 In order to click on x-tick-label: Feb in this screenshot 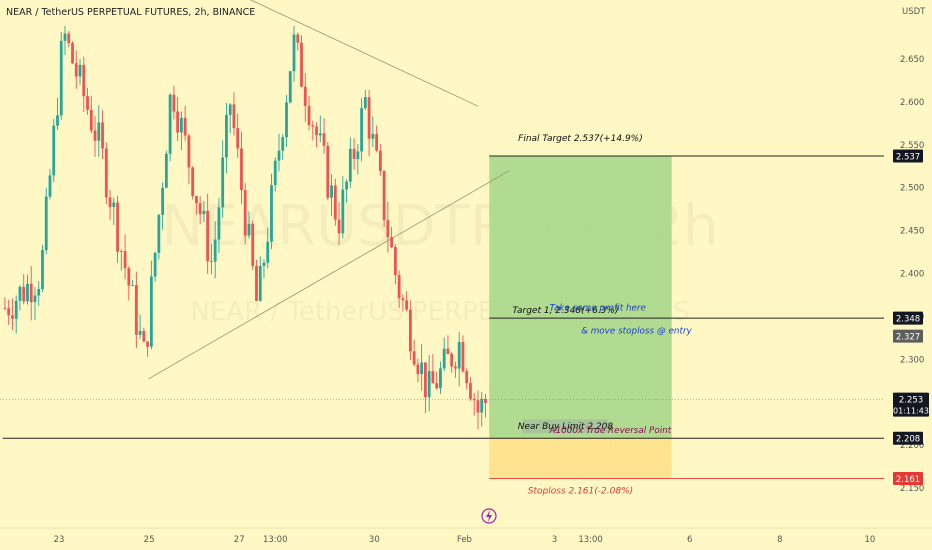, I will do `click(464, 540)`.